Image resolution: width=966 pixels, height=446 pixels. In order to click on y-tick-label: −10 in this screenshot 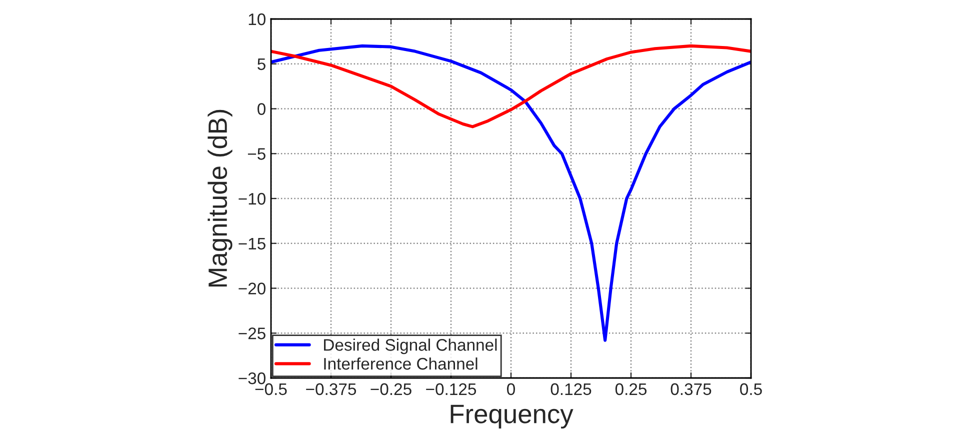, I will do `click(252, 198)`.